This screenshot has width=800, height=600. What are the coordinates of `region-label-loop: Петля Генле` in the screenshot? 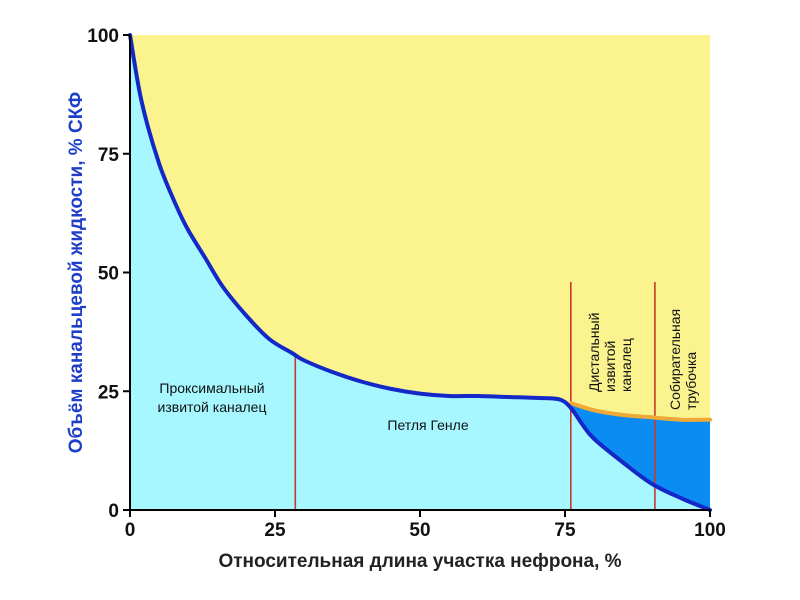 It's located at (427, 425).